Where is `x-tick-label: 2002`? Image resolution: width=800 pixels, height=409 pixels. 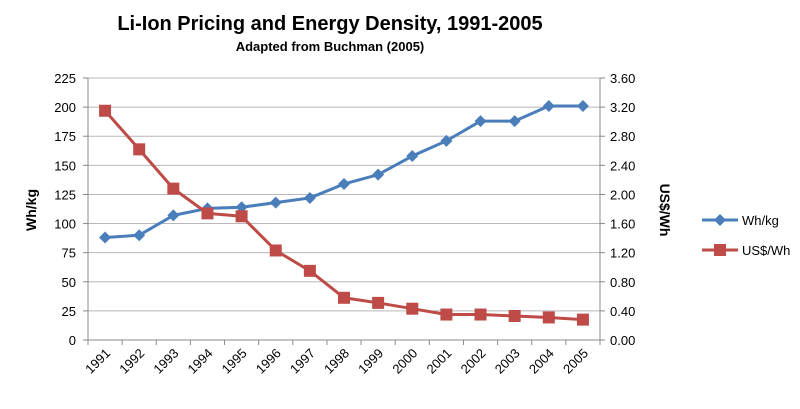 x-tick-label: 2002 is located at coordinates (473, 361).